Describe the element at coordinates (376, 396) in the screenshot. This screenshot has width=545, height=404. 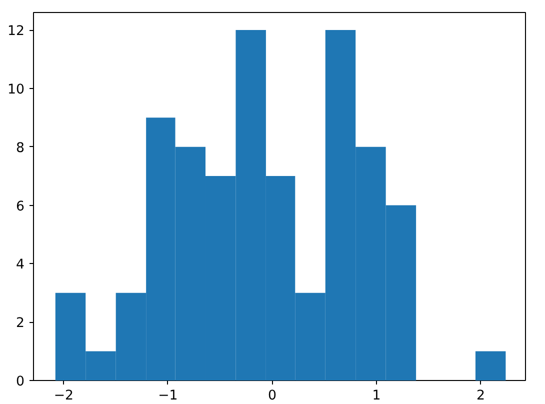
I see `x-tick-label: 1` at that location.